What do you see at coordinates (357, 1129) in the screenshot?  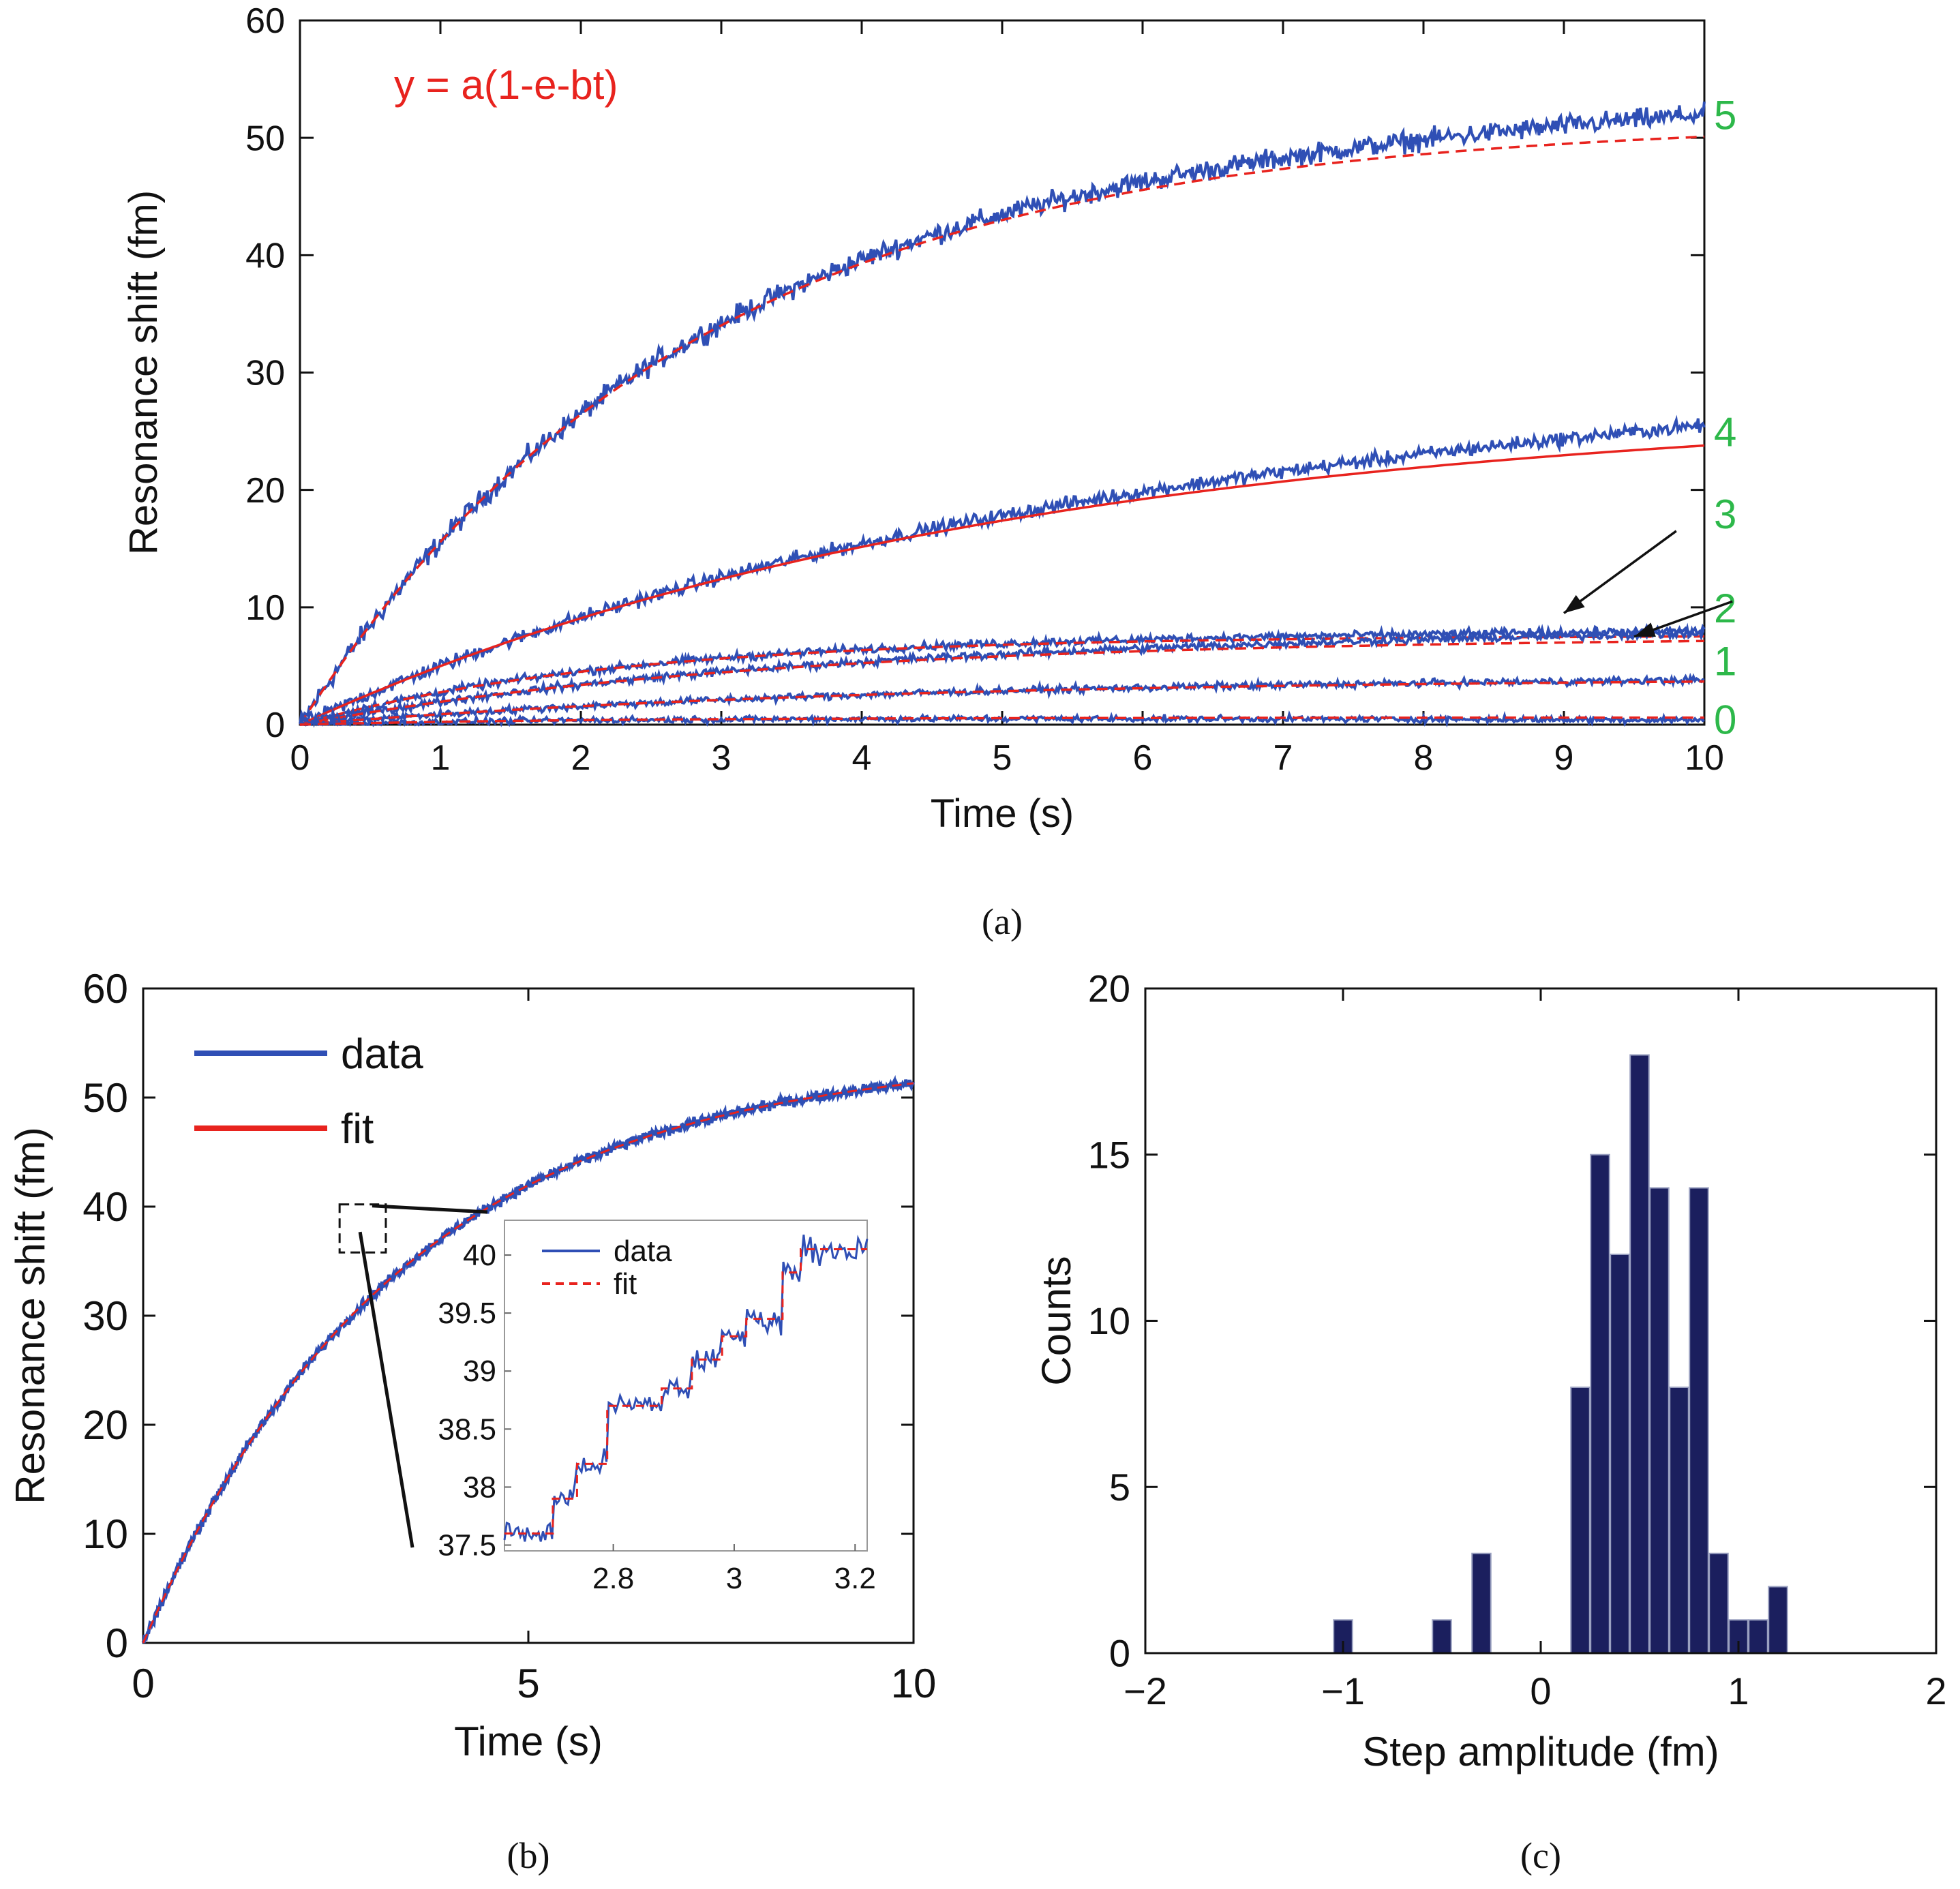 I see `legend-label: fit` at bounding box center [357, 1129].